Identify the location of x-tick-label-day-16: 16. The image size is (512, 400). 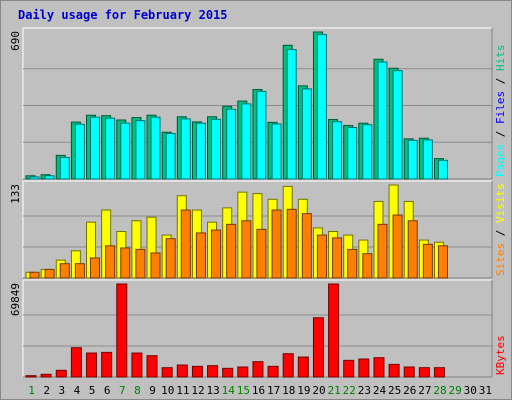
(258, 390).